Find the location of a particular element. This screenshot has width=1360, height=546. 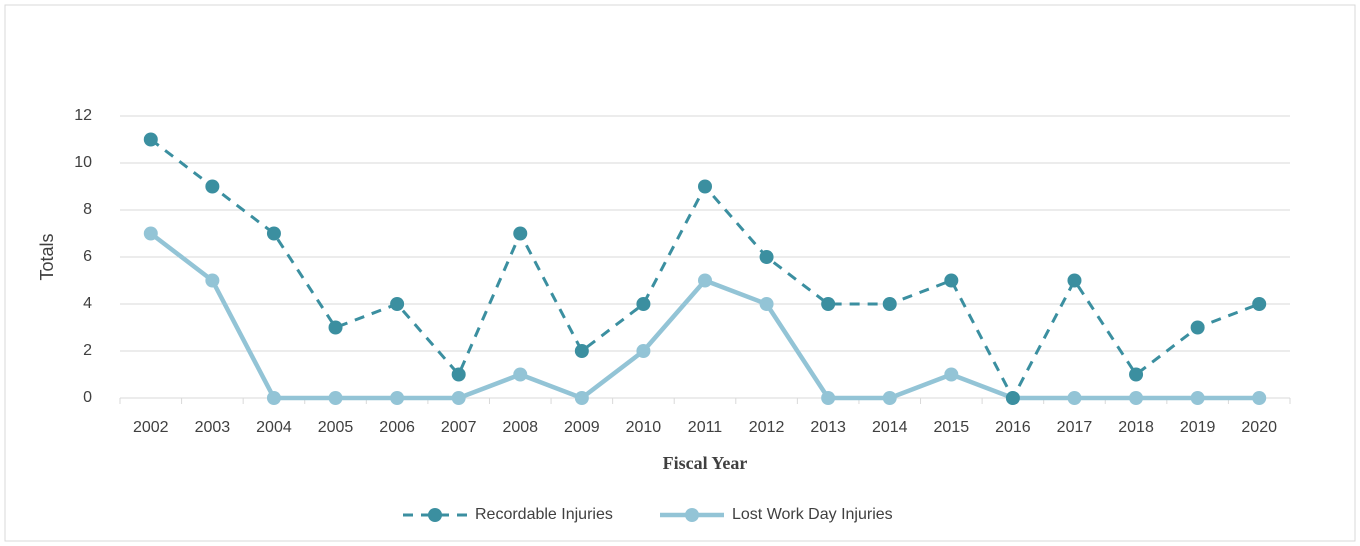

x-tick-label: 2020 is located at coordinates (1259, 427).